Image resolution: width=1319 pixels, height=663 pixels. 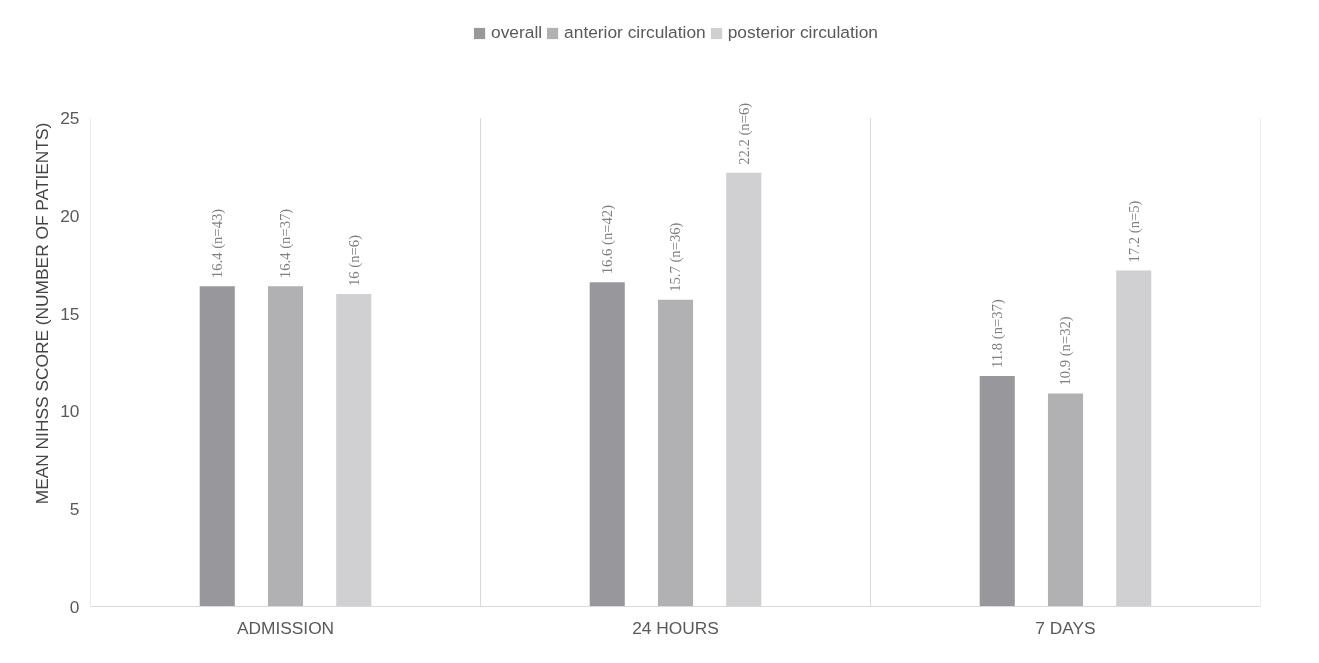 What do you see at coordinates (676, 257) in the screenshot?
I see `data-label: 15.7 (n=36)` at bounding box center [676, 257].